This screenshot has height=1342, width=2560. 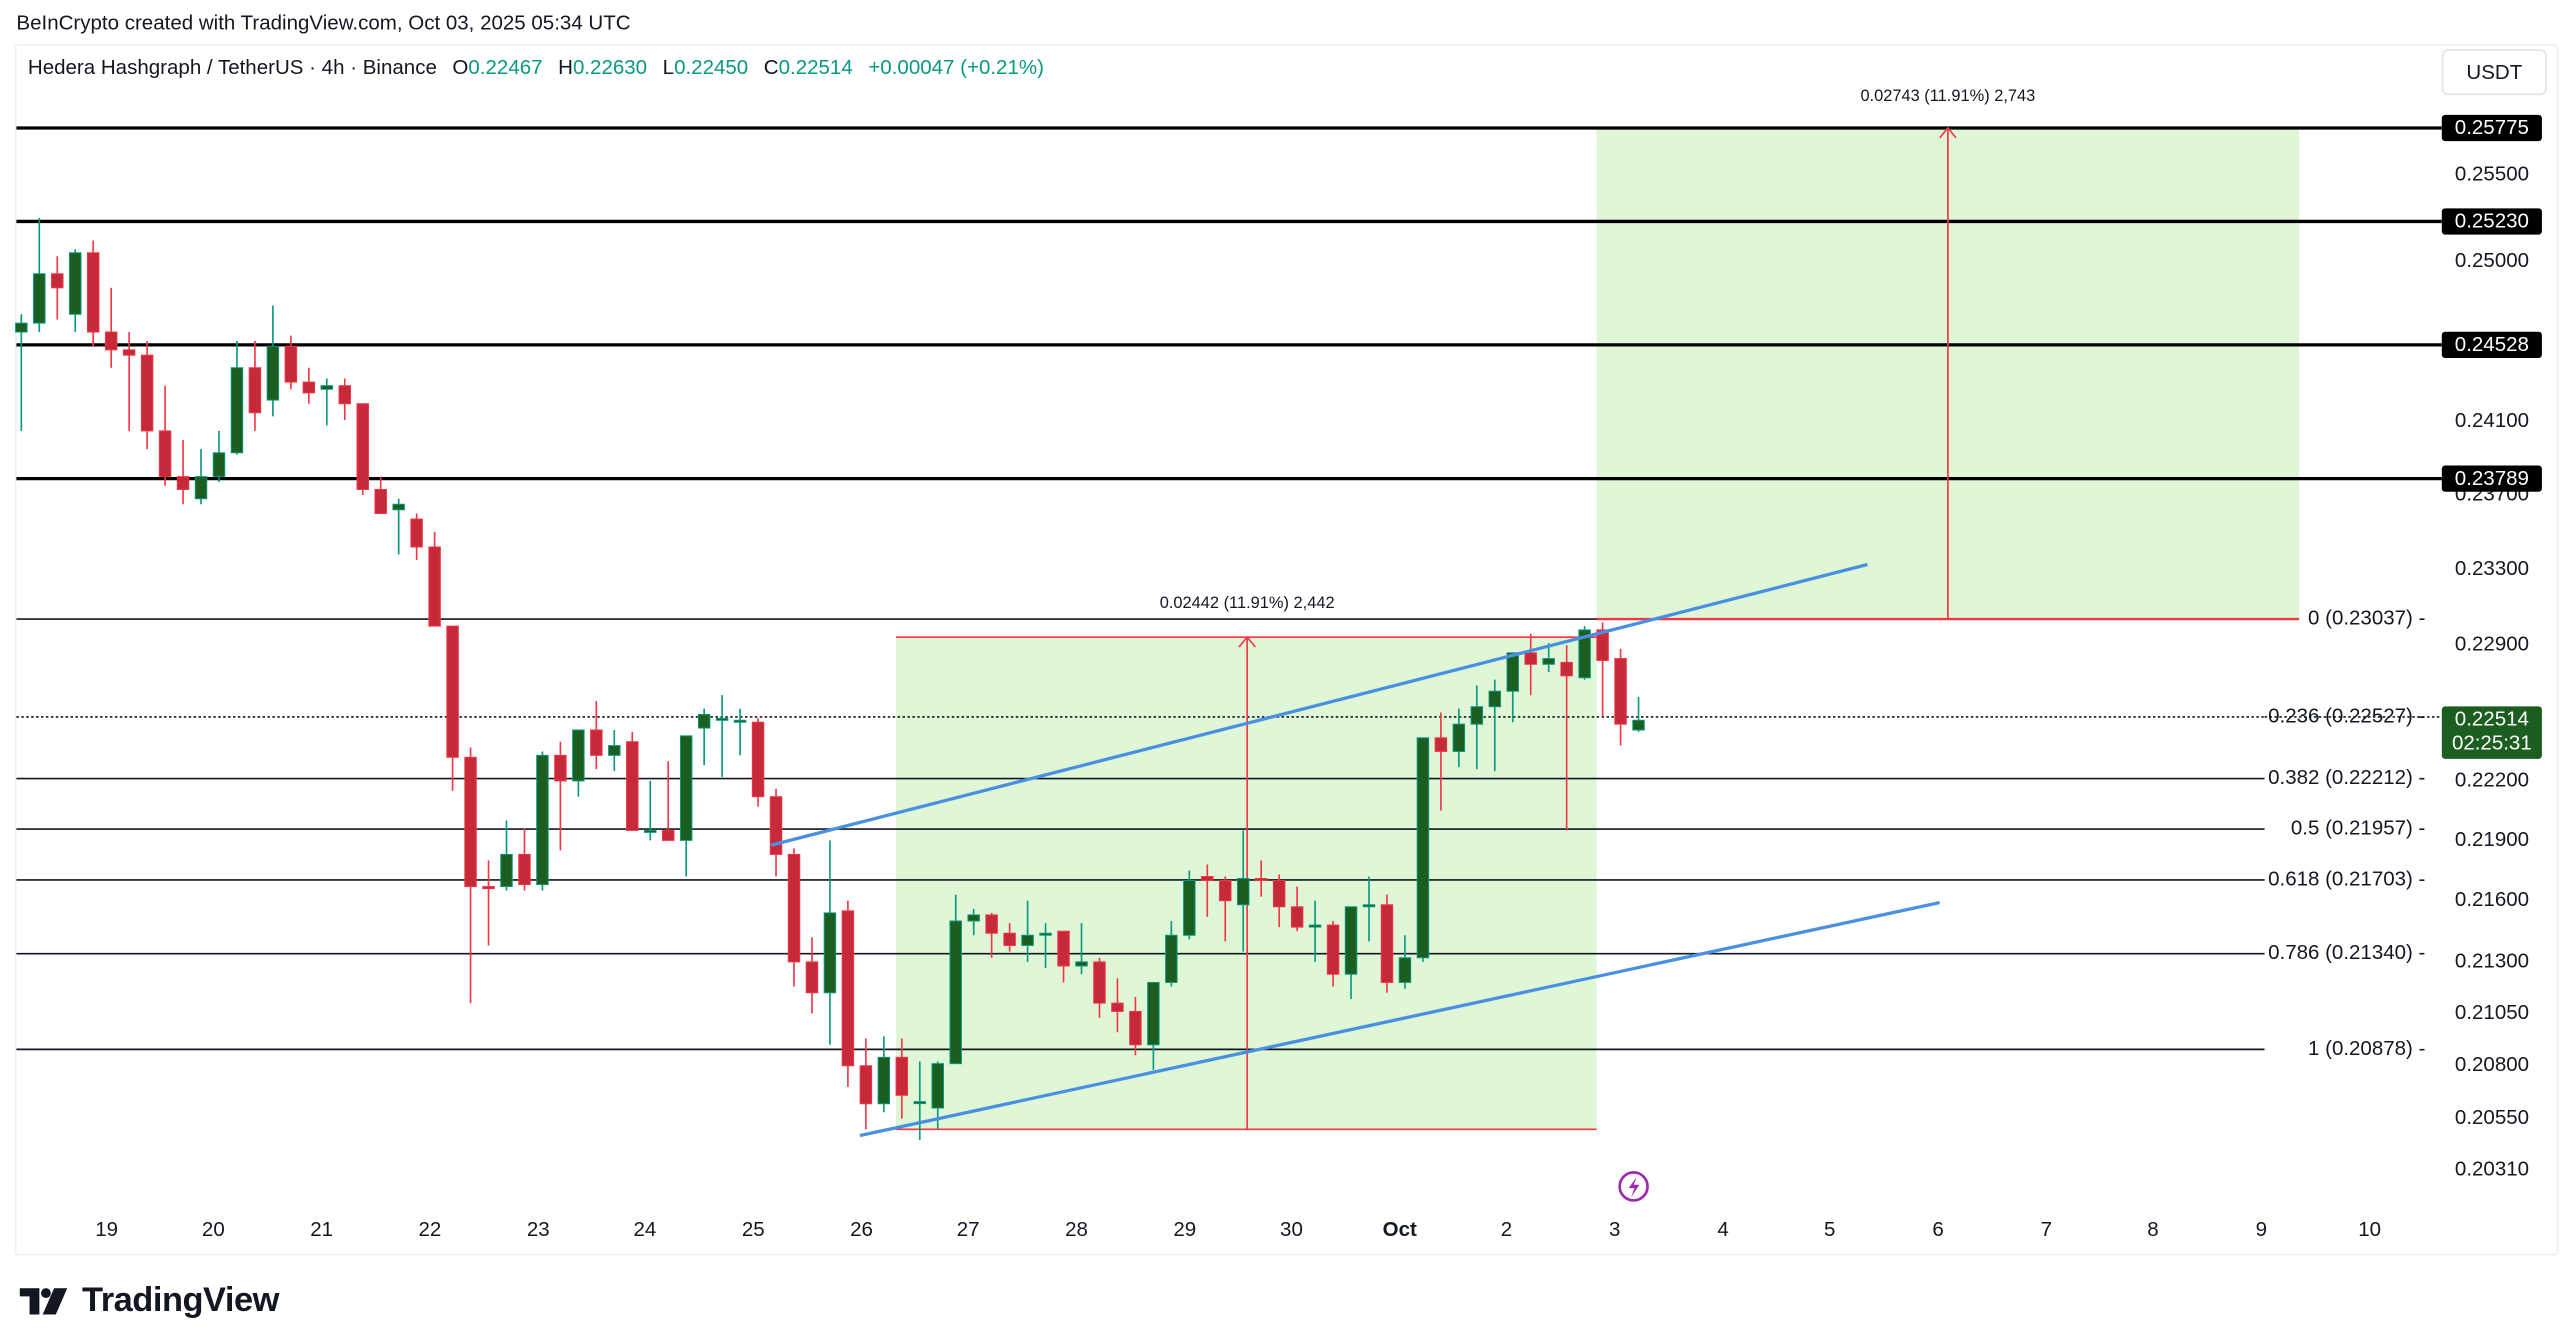 What do you see at coordinates (2494, 72) in the screenshot?
I see `currency-button: USDT` at bounding box center [2494, 72].